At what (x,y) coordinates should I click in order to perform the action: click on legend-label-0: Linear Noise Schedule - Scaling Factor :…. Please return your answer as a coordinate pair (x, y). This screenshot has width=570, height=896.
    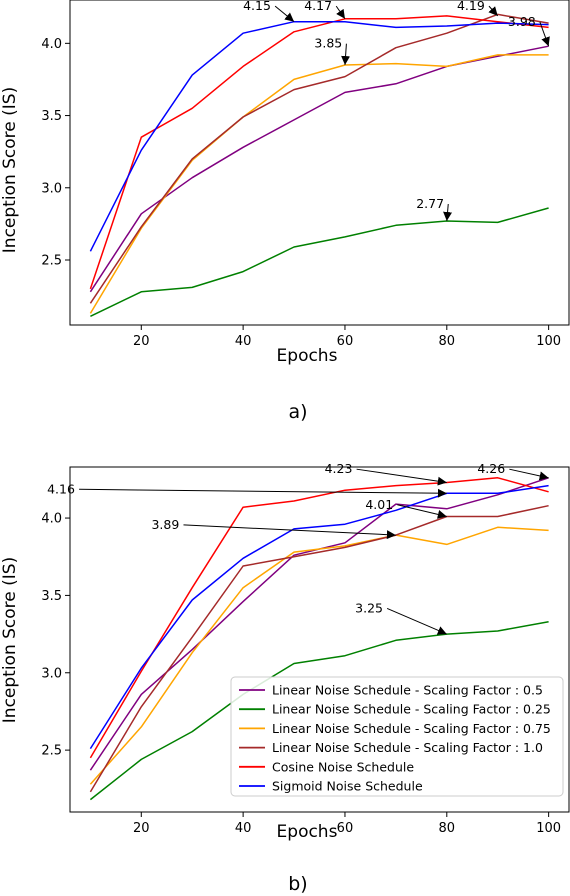
    Looking at the image, I should click on (407, 690).